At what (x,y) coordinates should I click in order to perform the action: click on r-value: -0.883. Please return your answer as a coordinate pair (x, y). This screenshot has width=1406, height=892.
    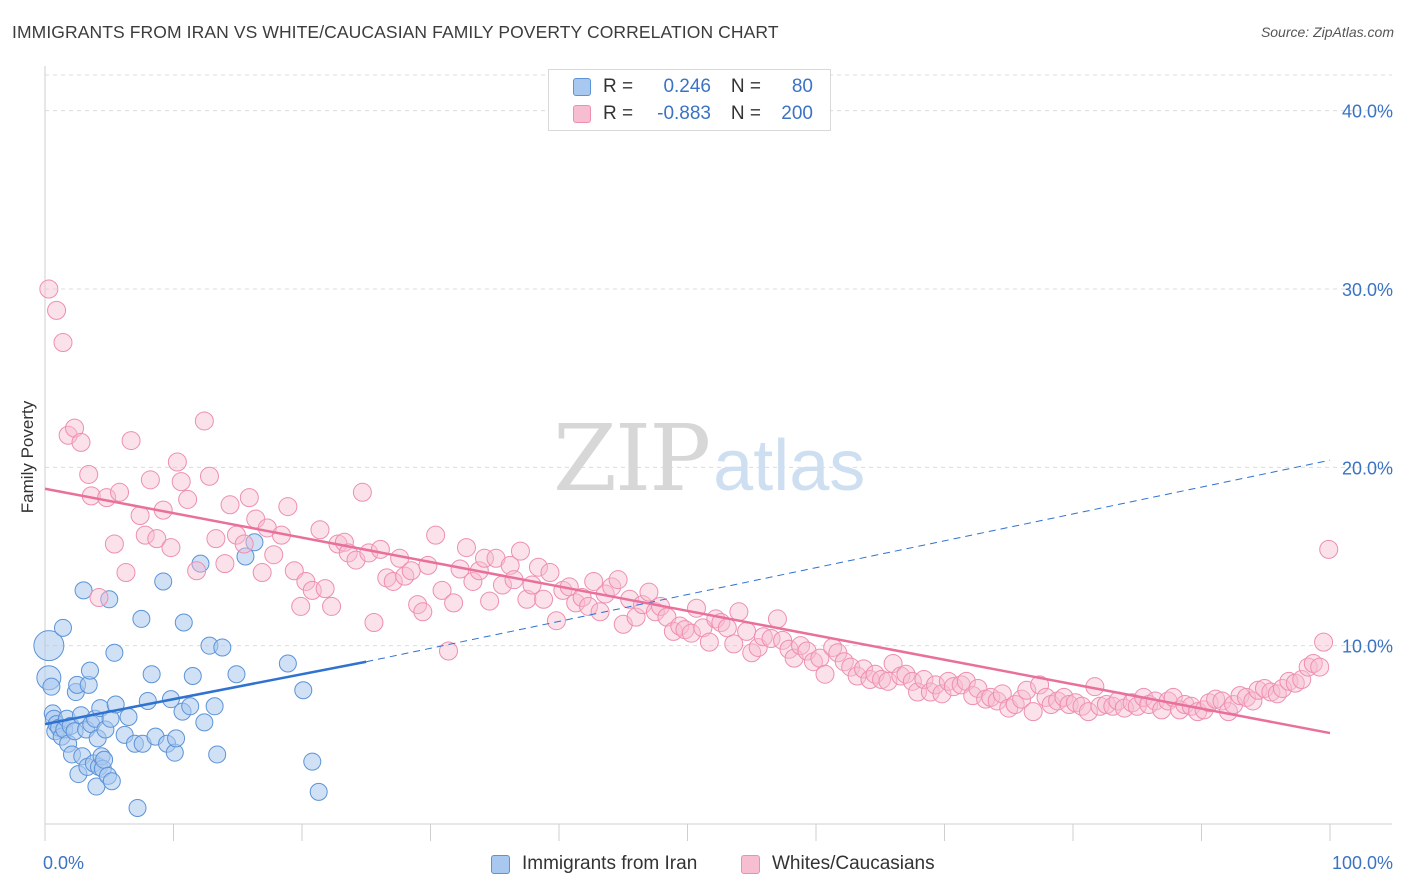
    Looking at the image, I should click on (684, 113).